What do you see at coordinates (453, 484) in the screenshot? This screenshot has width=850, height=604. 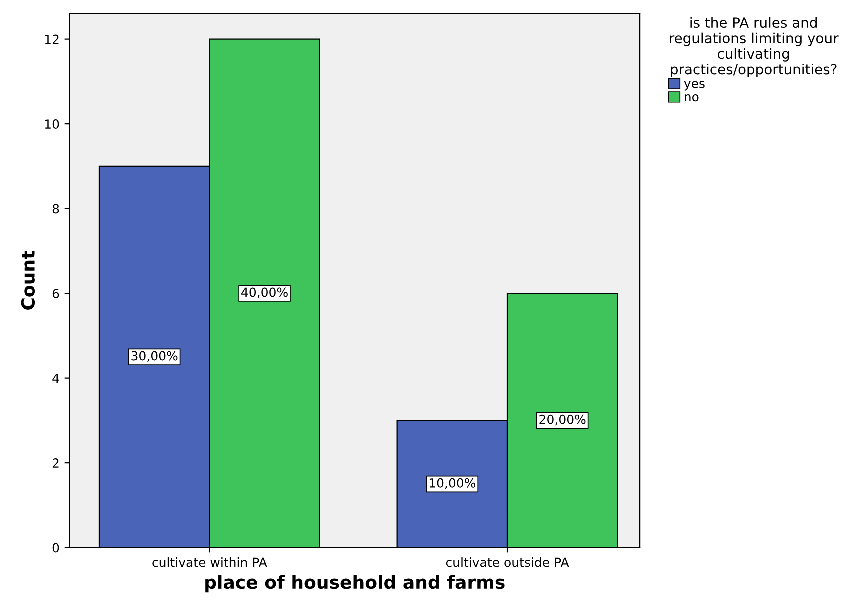 I see `annotation: 10,00%` at bounding box center [453, 484].